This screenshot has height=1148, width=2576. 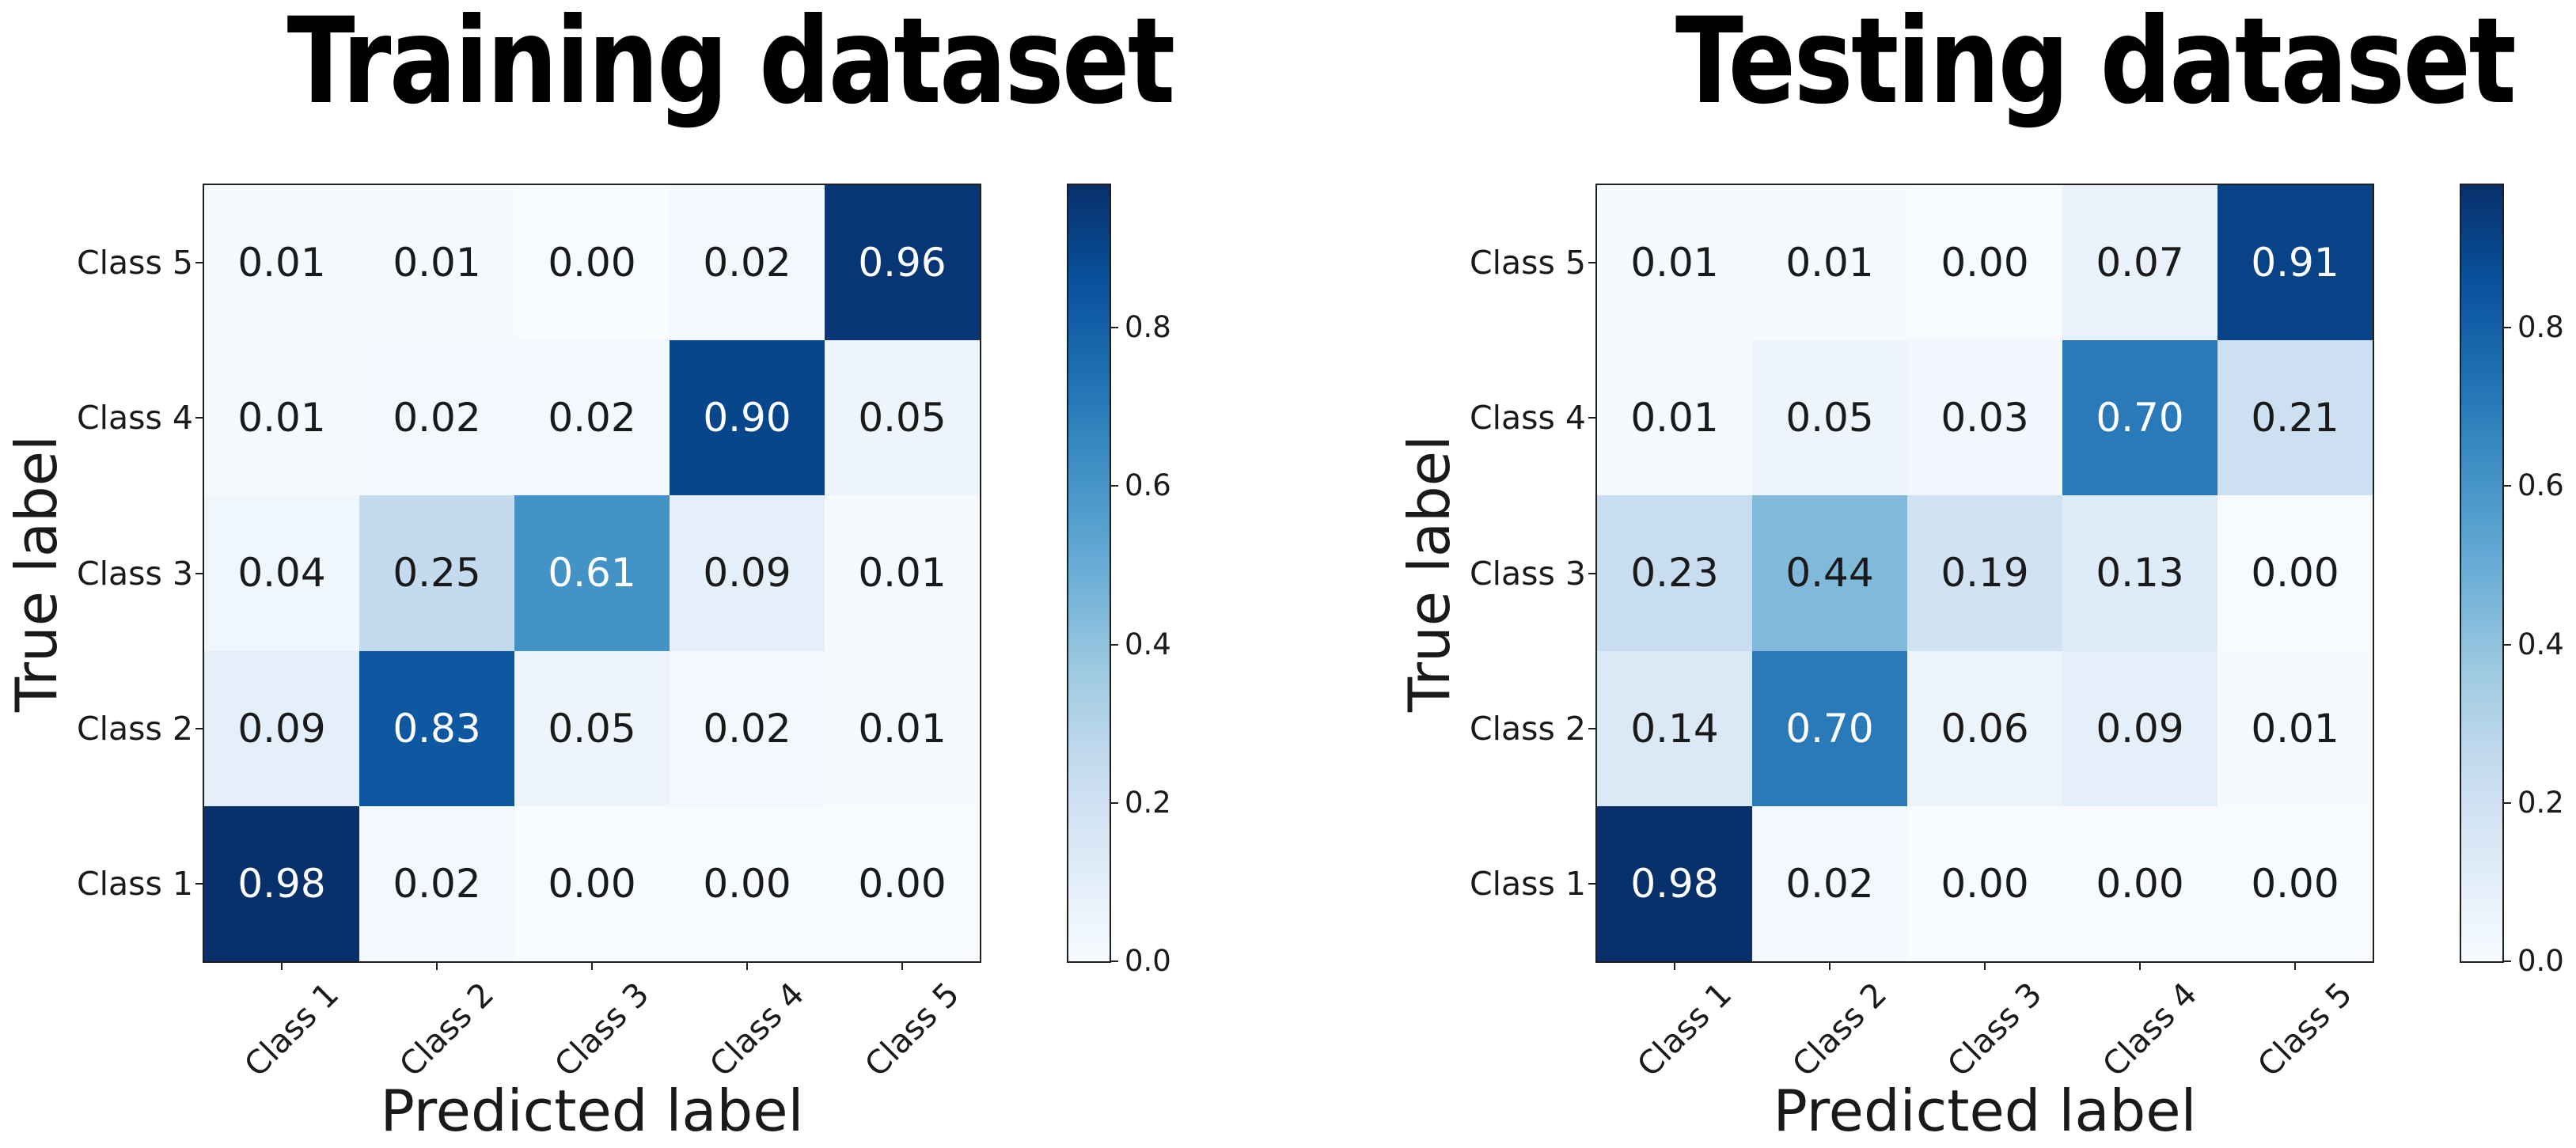 I want to click on heatmap-cell: 0.96, so click(x=902, y=263).